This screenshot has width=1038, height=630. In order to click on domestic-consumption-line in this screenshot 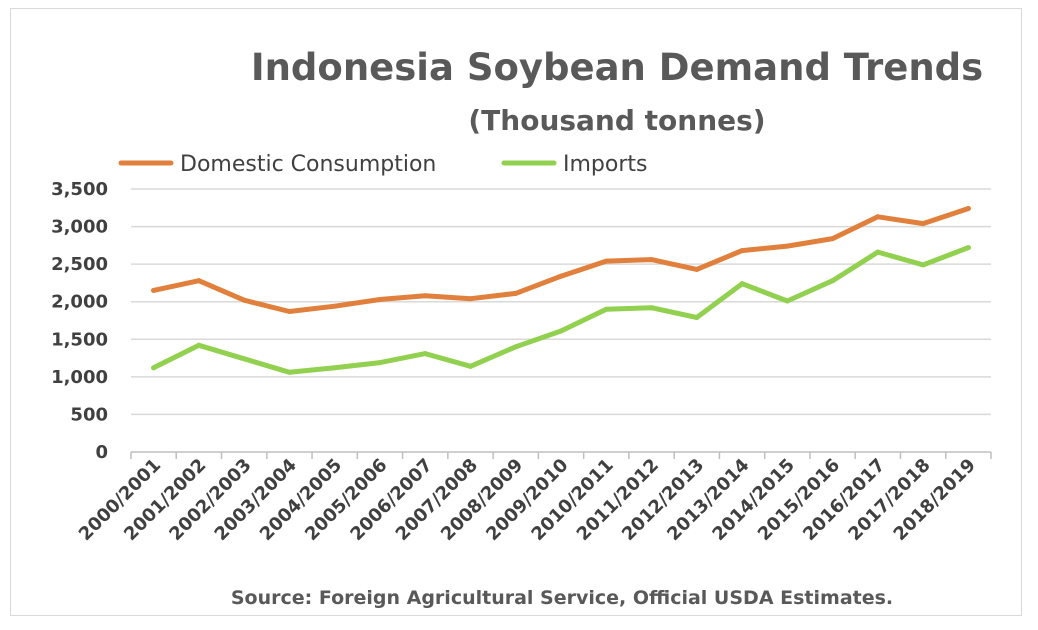, I will do `click(561, 260)`.